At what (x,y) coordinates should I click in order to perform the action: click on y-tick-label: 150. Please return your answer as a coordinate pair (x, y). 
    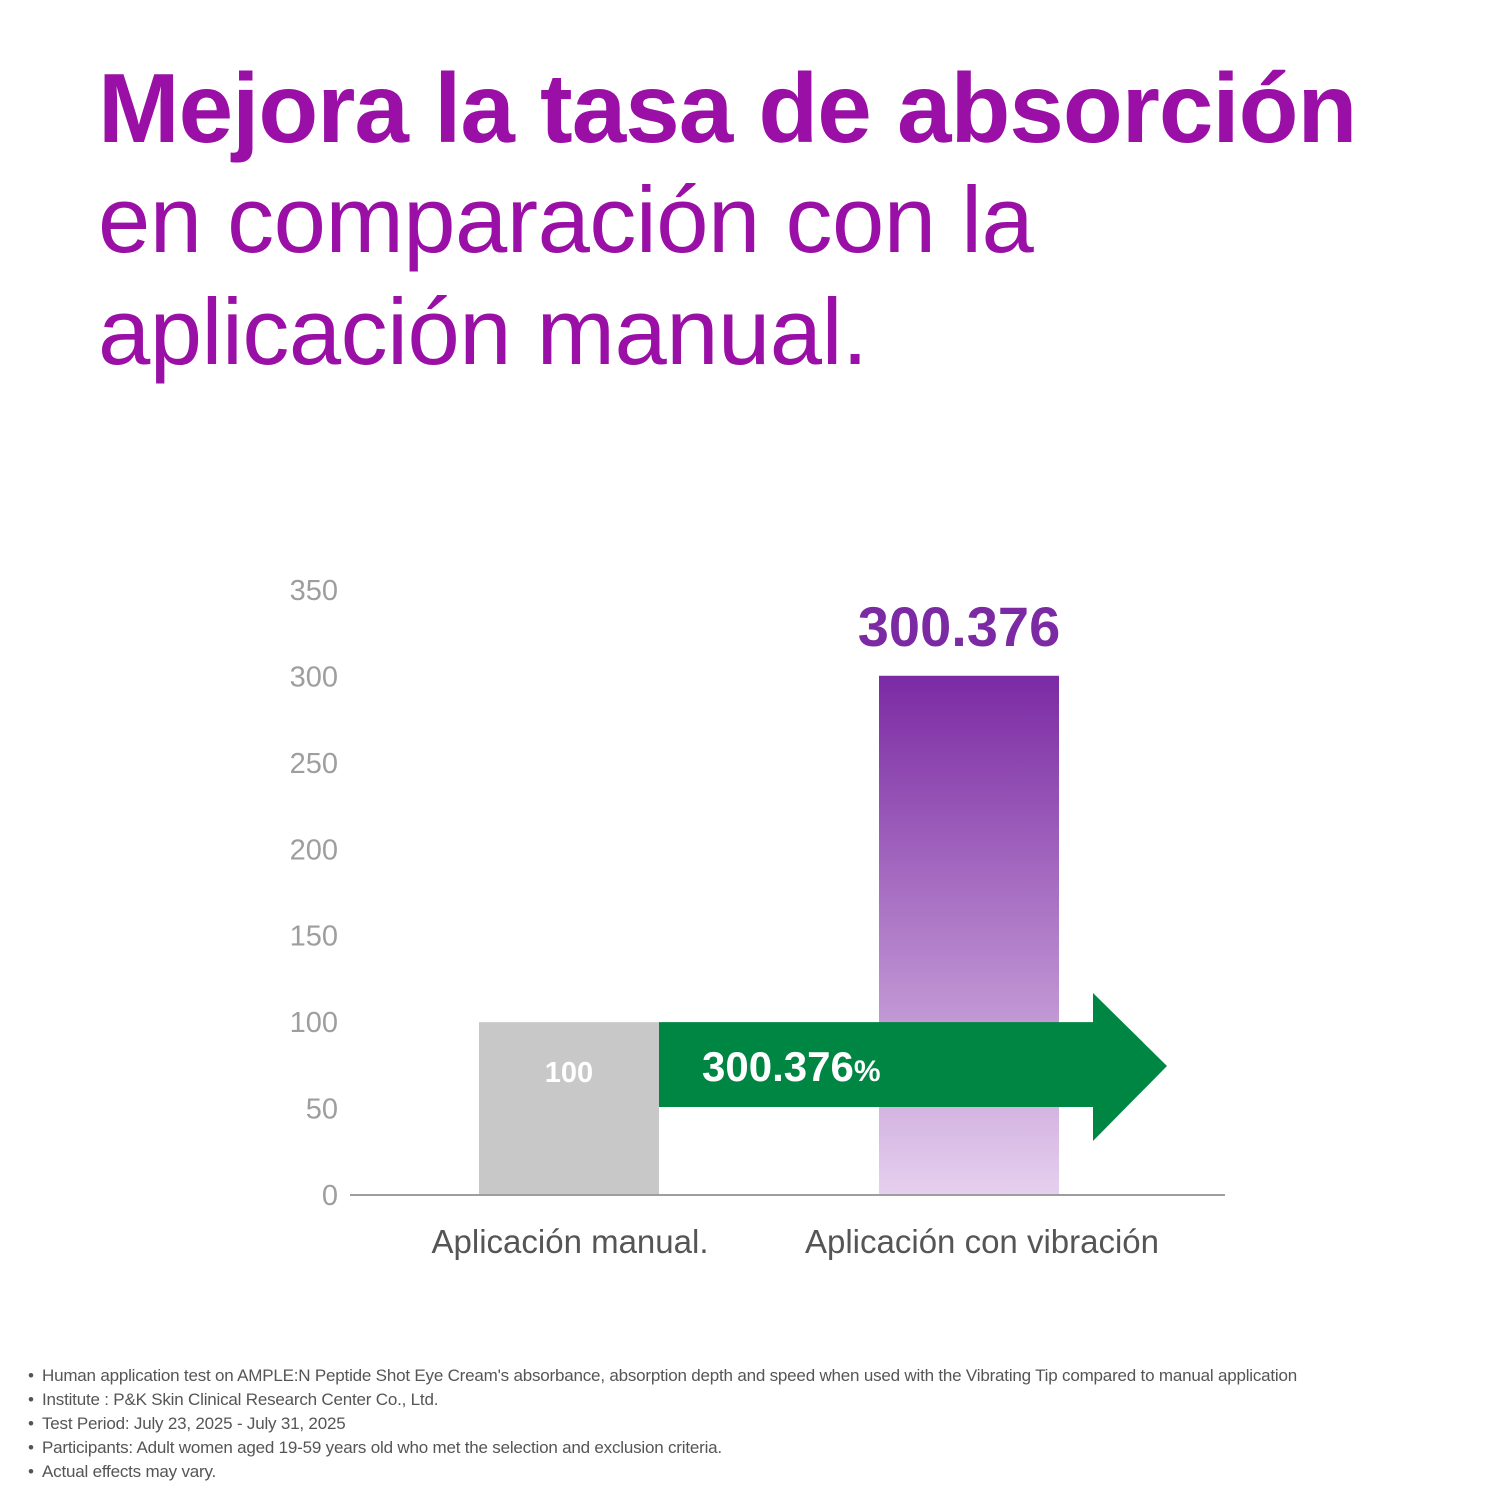
    Looking at the image, I should click on (314, 937).